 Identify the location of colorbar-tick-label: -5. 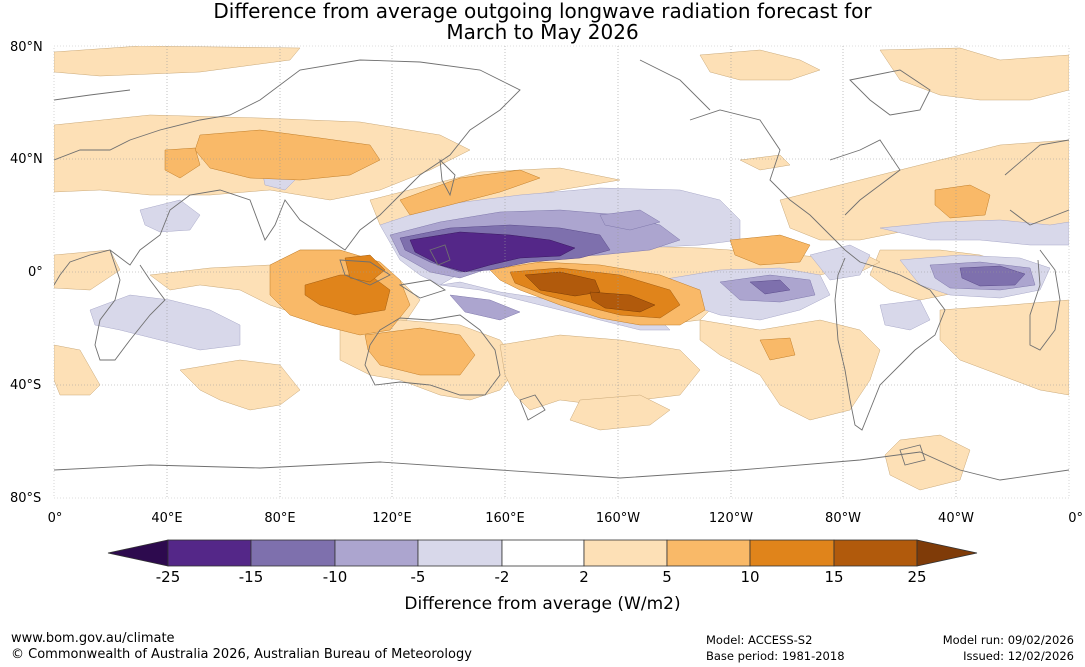
(418, 577).